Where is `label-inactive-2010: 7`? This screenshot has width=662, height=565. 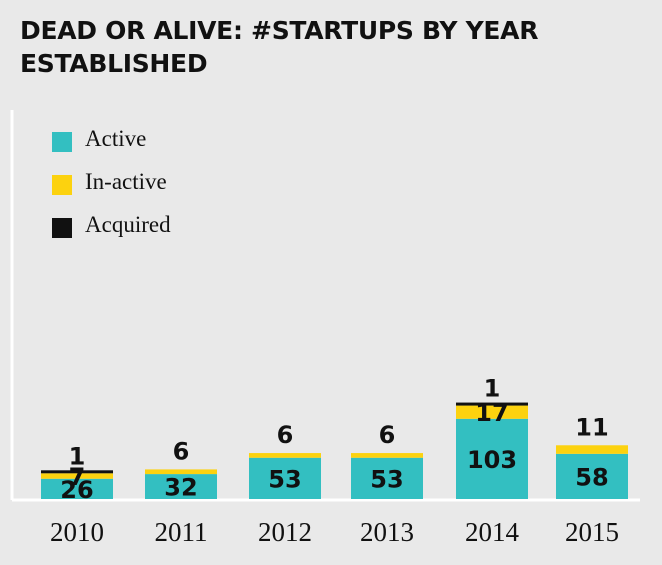
label-inactive-2010: 7 is located at coordinates (77, 477).